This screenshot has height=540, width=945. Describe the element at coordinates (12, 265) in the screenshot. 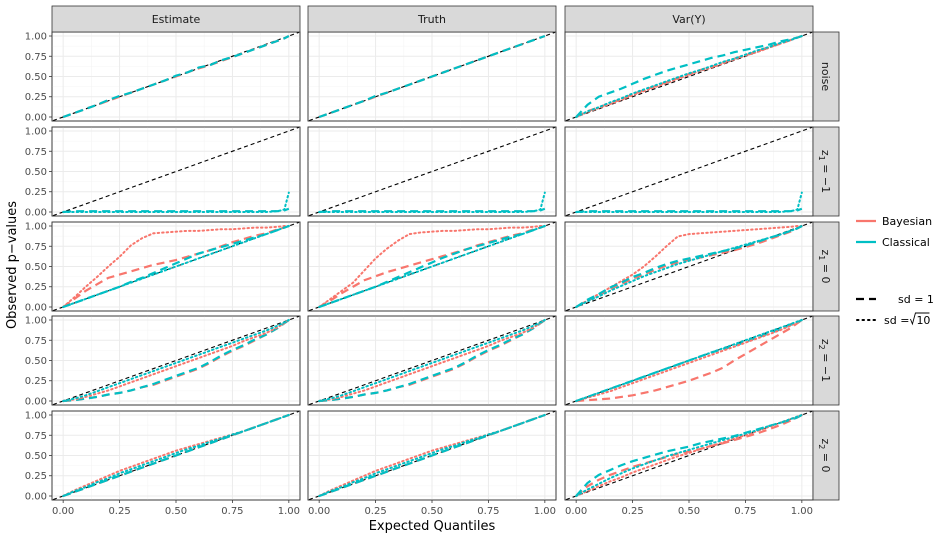

I see `y-axis-title: Observed p−values` at that location.